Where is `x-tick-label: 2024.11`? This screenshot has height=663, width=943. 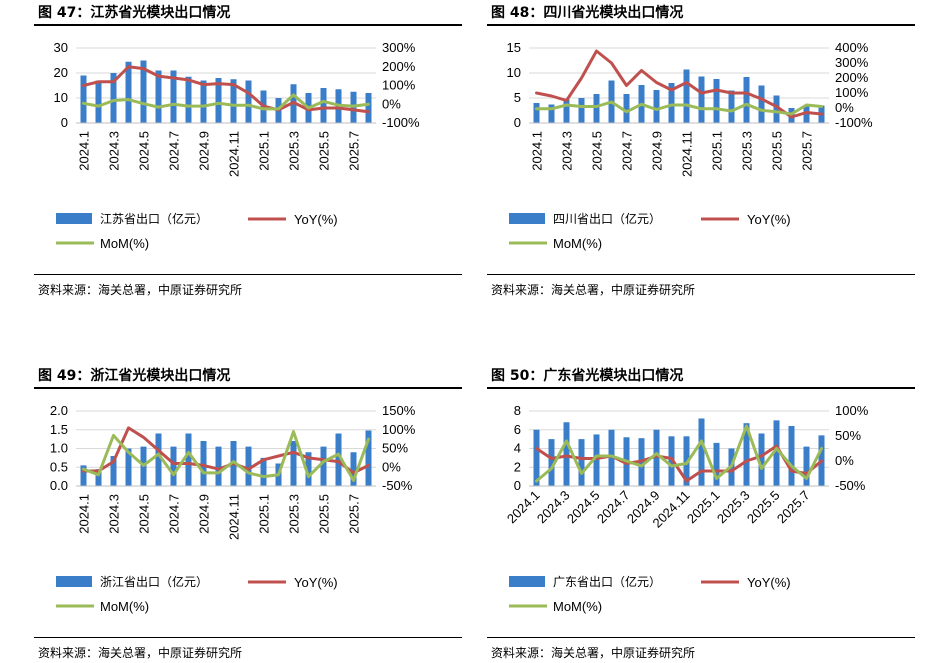
x-tick-label: 2024.11 is located at coordinates (234, 154).